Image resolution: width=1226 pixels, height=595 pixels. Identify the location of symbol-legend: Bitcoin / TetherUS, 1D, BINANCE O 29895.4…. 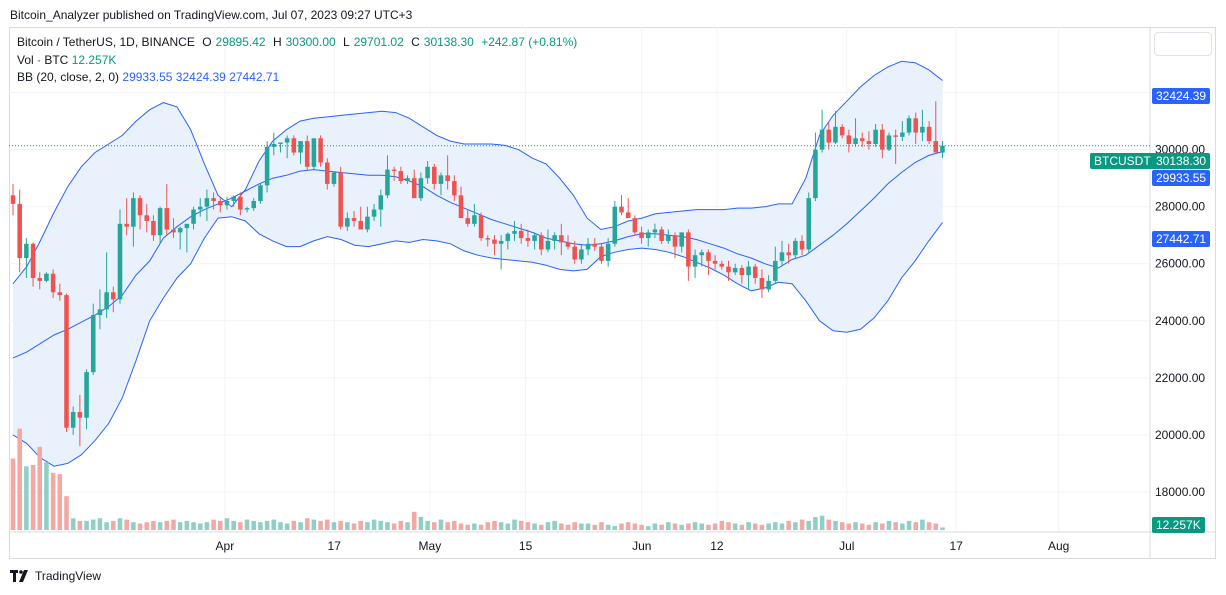
(301, 42).